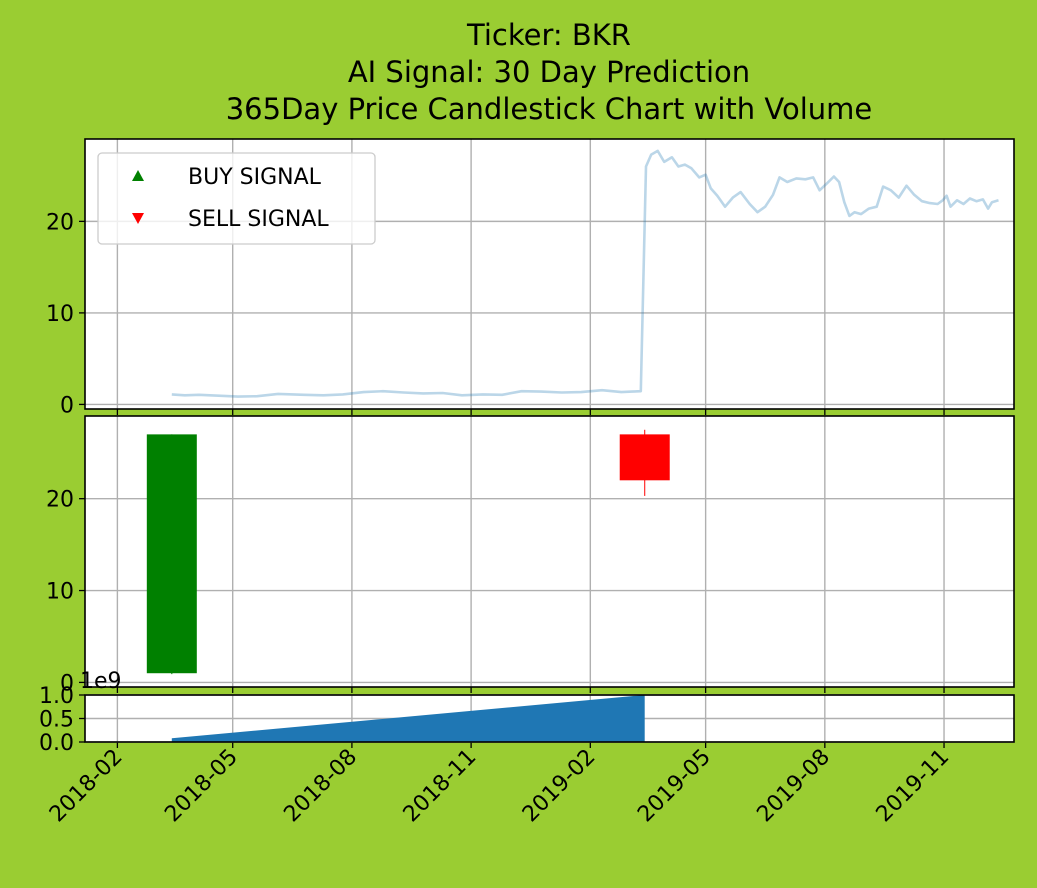 Image resolution: width=1037 pixels, height=888 pixels. What do you see at coordinates (201, 786) in the screenshot?
I see `x-tick-label: 2018-05` at bounding box center [201, 786].